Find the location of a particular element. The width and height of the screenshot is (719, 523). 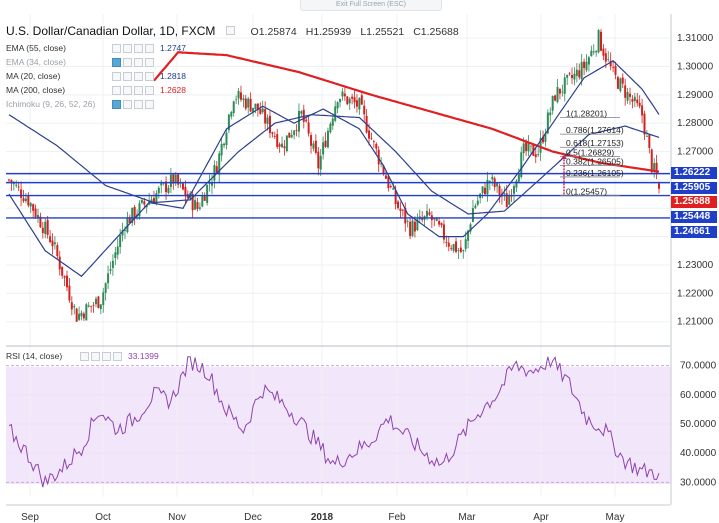

indicator-ema34: EMA (34, close) is located at coordinates (83, 62).